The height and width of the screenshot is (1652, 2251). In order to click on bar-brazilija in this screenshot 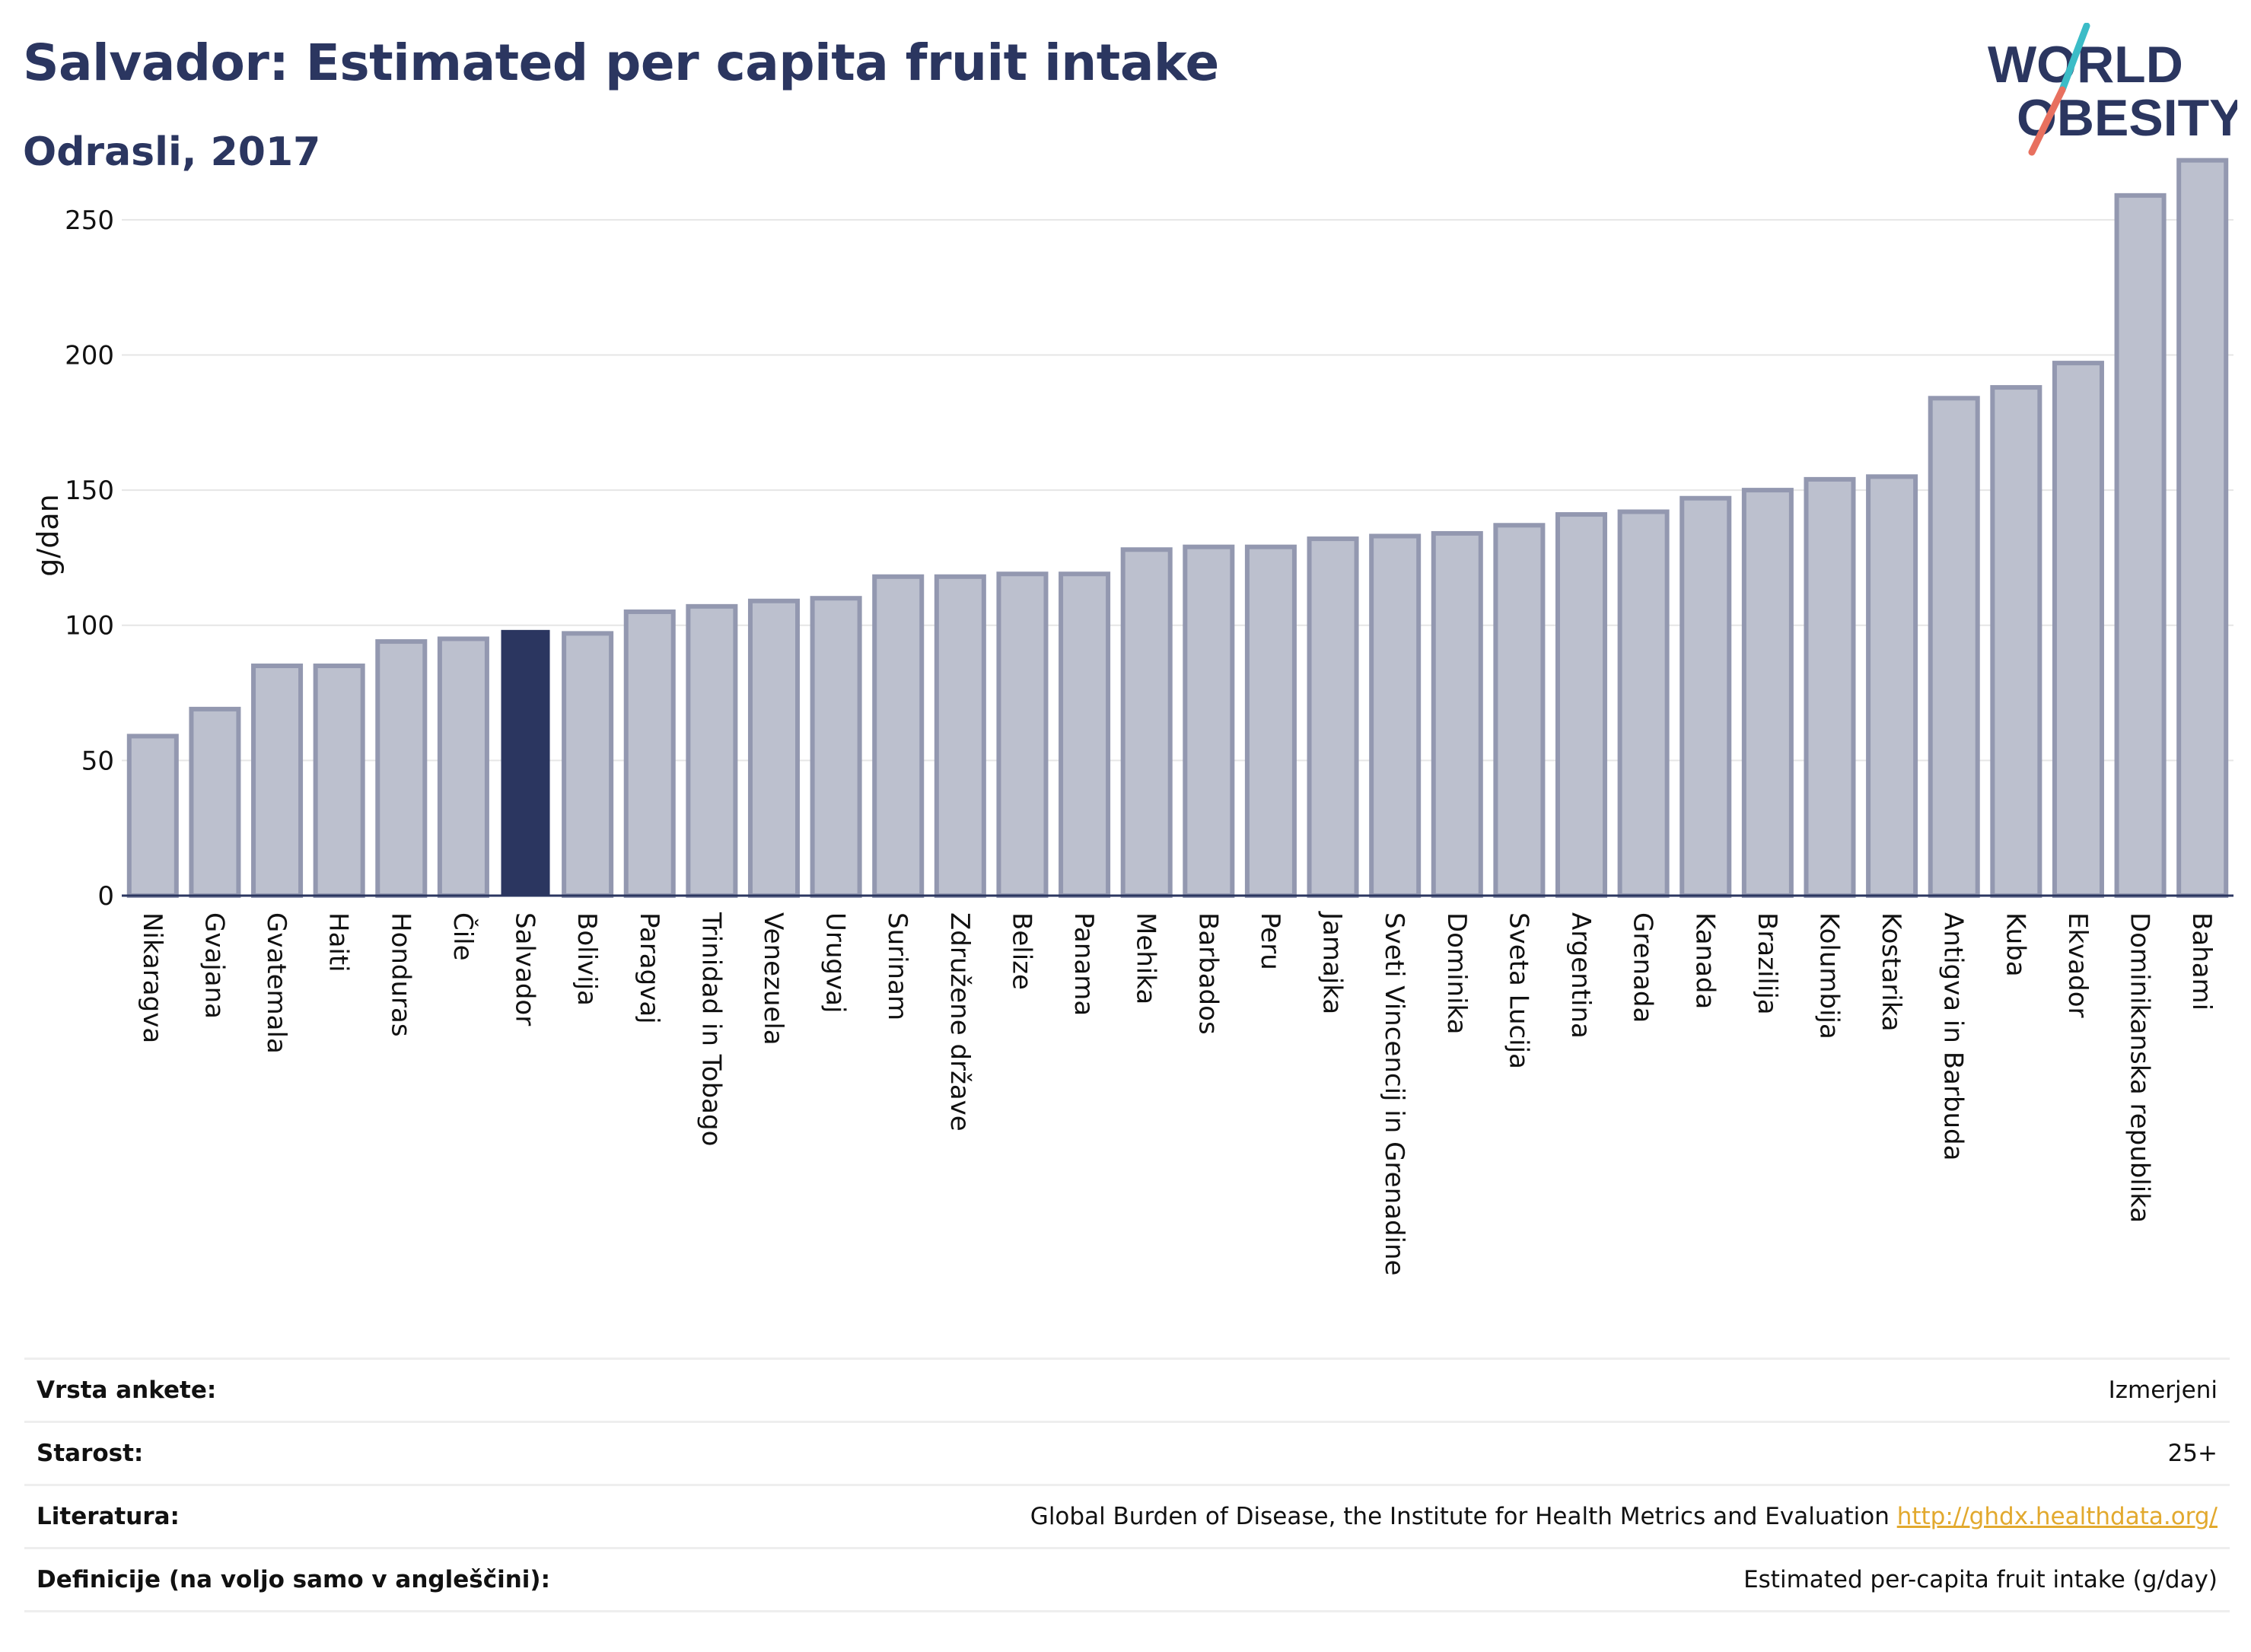, I will do `click(1767, 693)`.